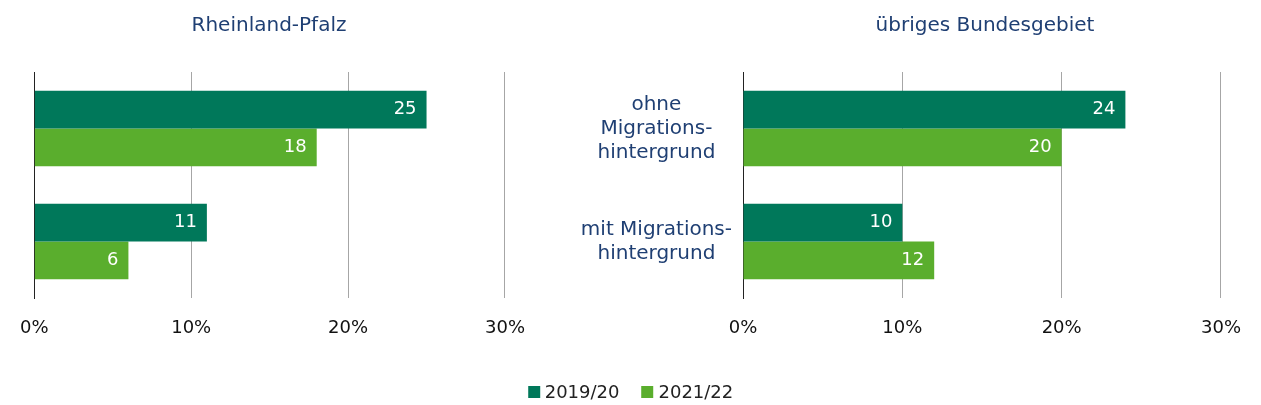 The image size is (1261, 405). I want to click on data-label: 18, so click(295, 146).